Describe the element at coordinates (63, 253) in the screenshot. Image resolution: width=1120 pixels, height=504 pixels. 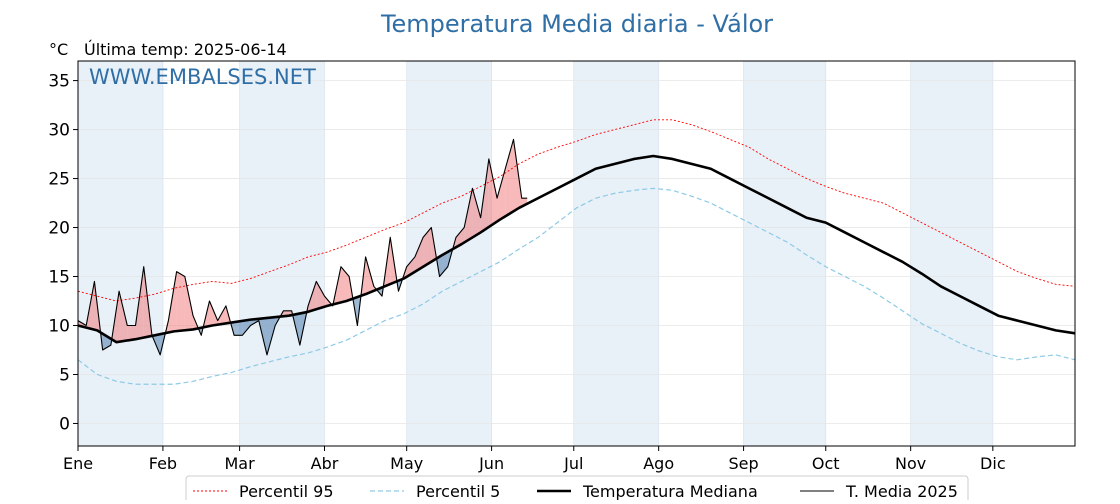
I see `y-axis-ticks: 0 5 10 15 20 25 30 35` at that location.